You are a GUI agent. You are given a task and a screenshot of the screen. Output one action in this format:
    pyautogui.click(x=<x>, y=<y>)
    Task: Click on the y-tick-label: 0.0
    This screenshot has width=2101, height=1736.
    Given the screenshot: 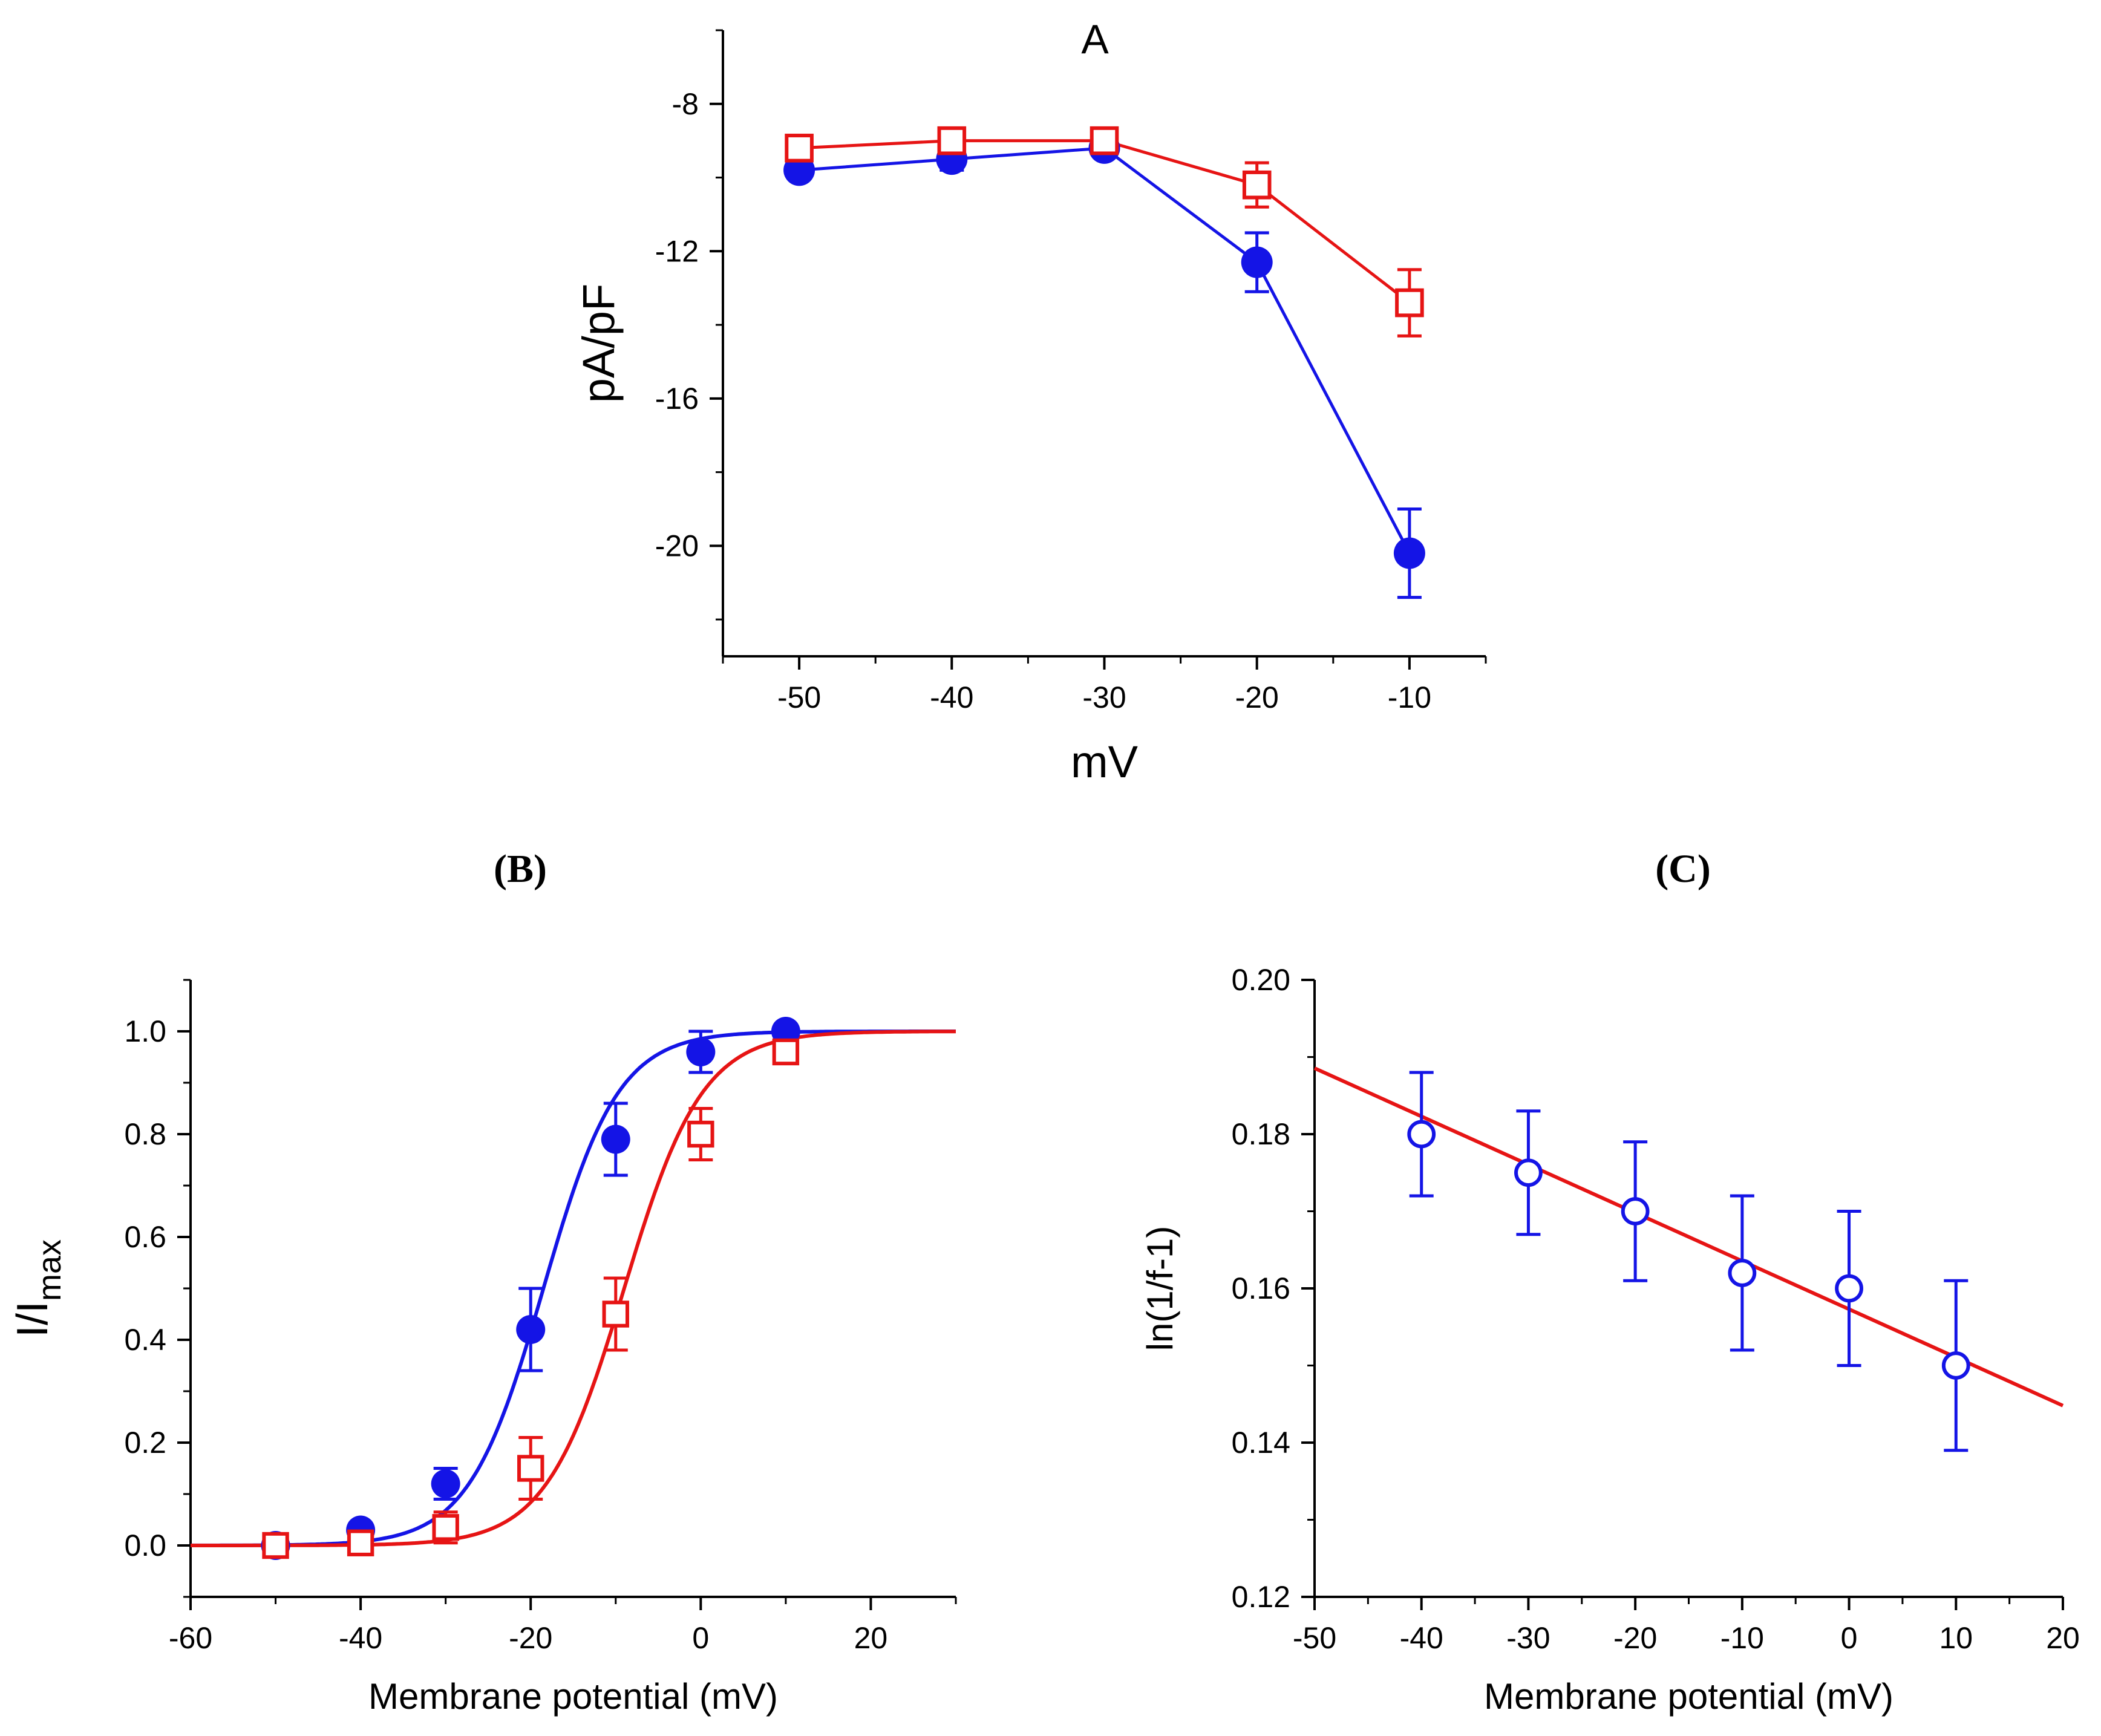 What is the action you would take?
    pyautogui.click(x=145, y=1545)
    